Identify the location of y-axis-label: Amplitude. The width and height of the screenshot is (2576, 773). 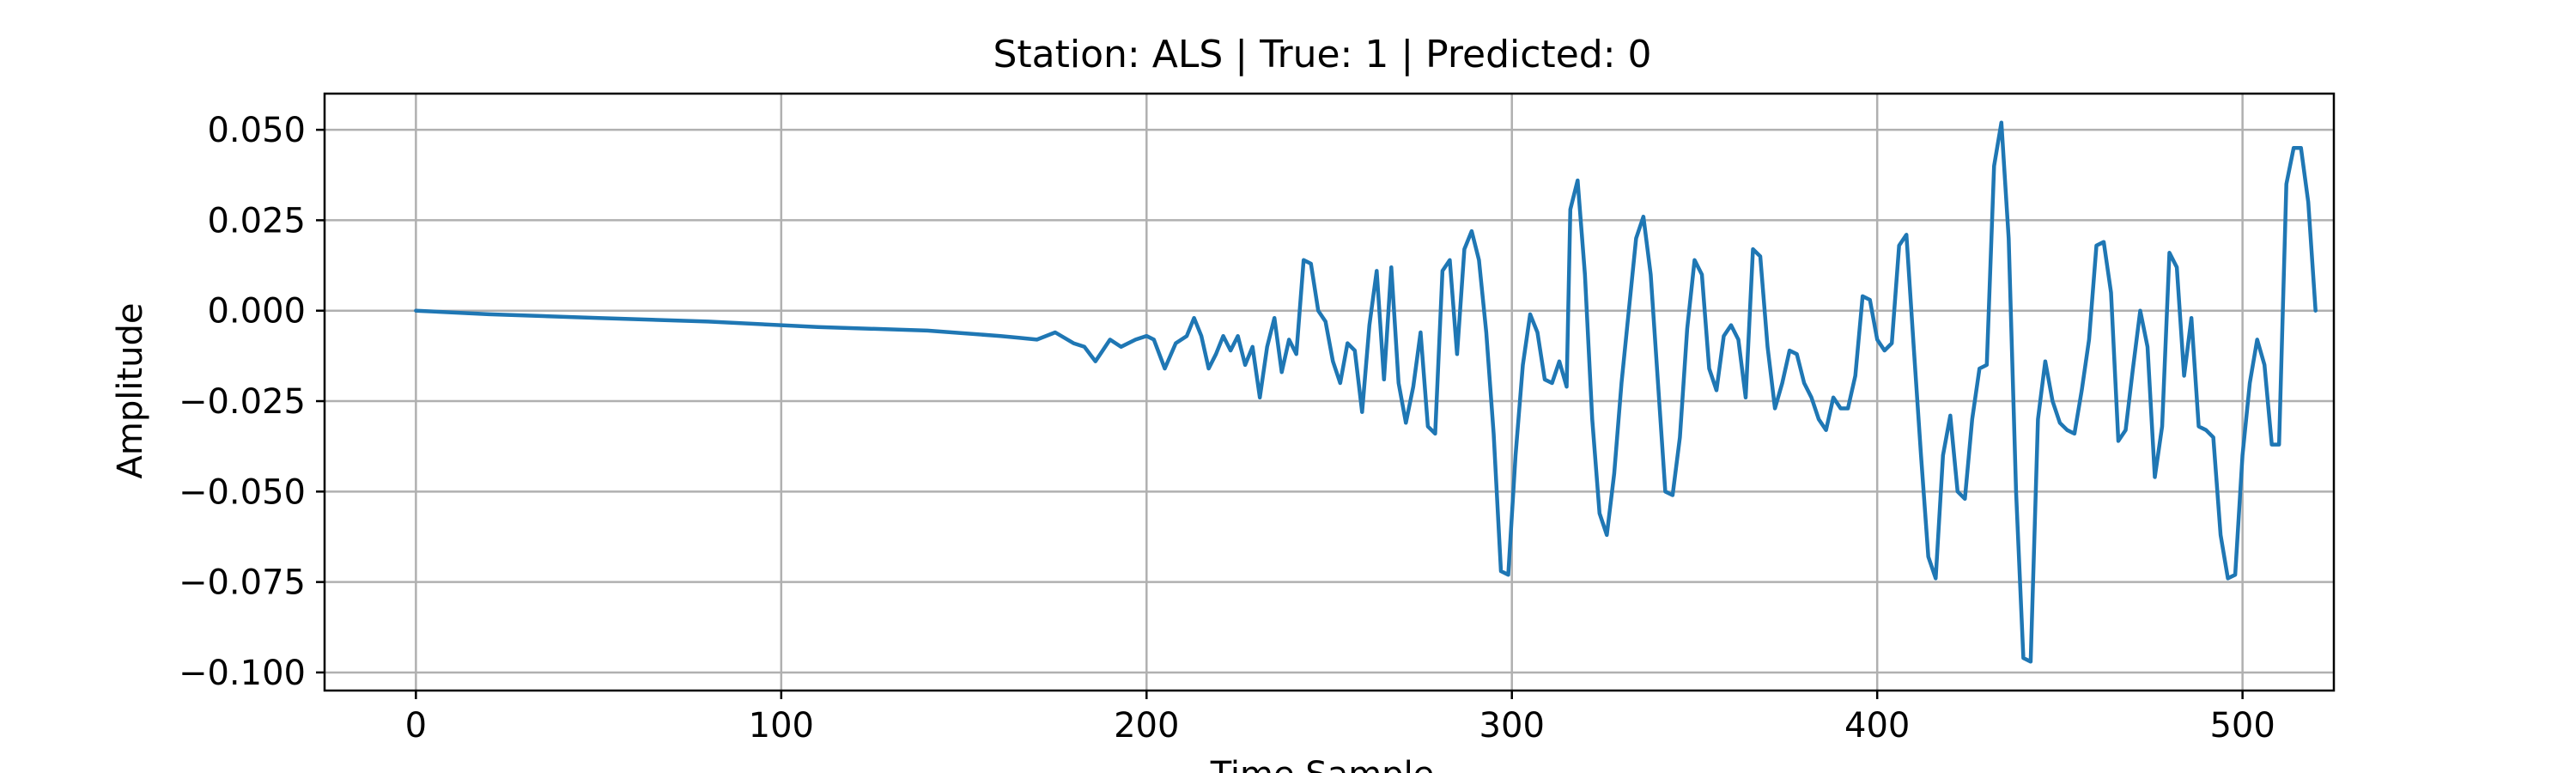
(130, 391).